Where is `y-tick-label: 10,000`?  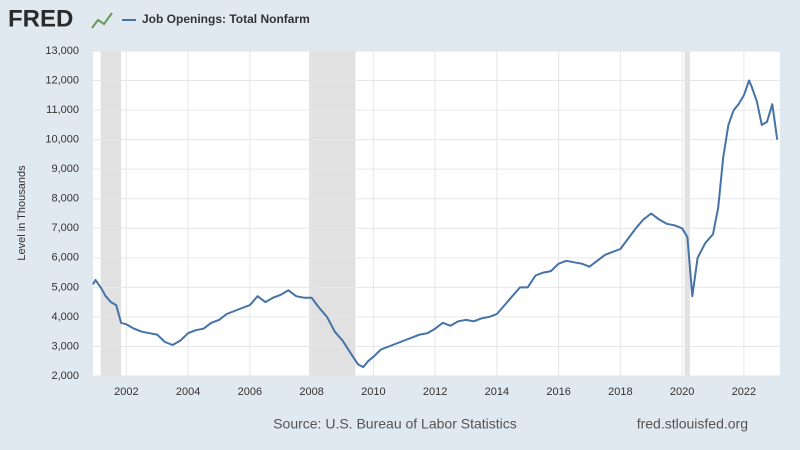 y-tick-label: 10,000 is located at coordinates (62, 140).